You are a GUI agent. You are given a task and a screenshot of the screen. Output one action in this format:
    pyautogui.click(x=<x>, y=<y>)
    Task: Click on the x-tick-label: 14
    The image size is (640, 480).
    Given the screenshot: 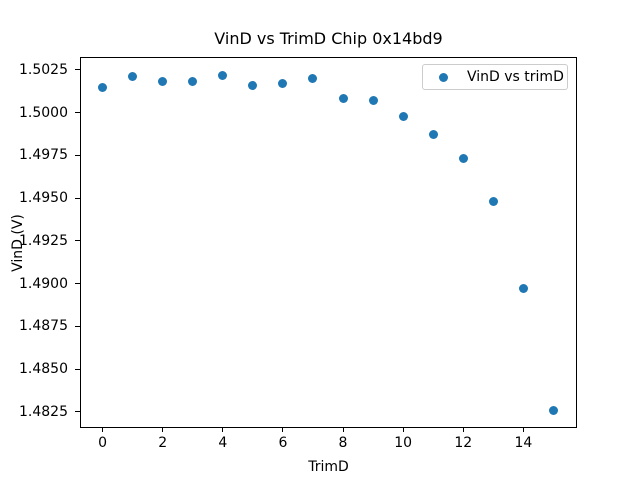 What is the action you would take?
    pyautogui.click(x=523, y=443)
    